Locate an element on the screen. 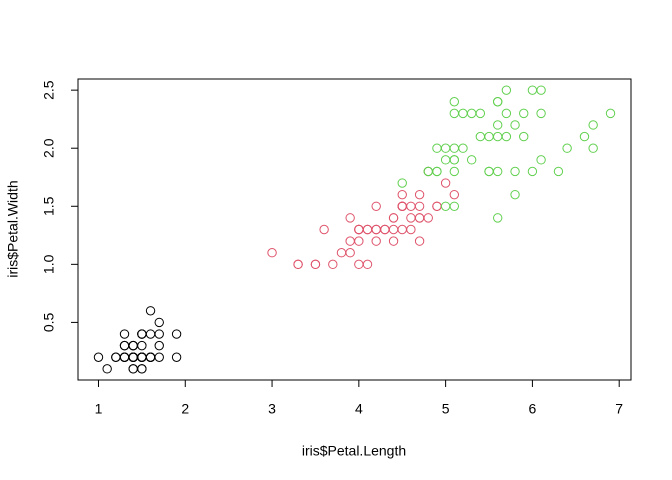 This screenshot has width=672, height=480. x-tick-label: 4 is located at coordinates (359, 409).